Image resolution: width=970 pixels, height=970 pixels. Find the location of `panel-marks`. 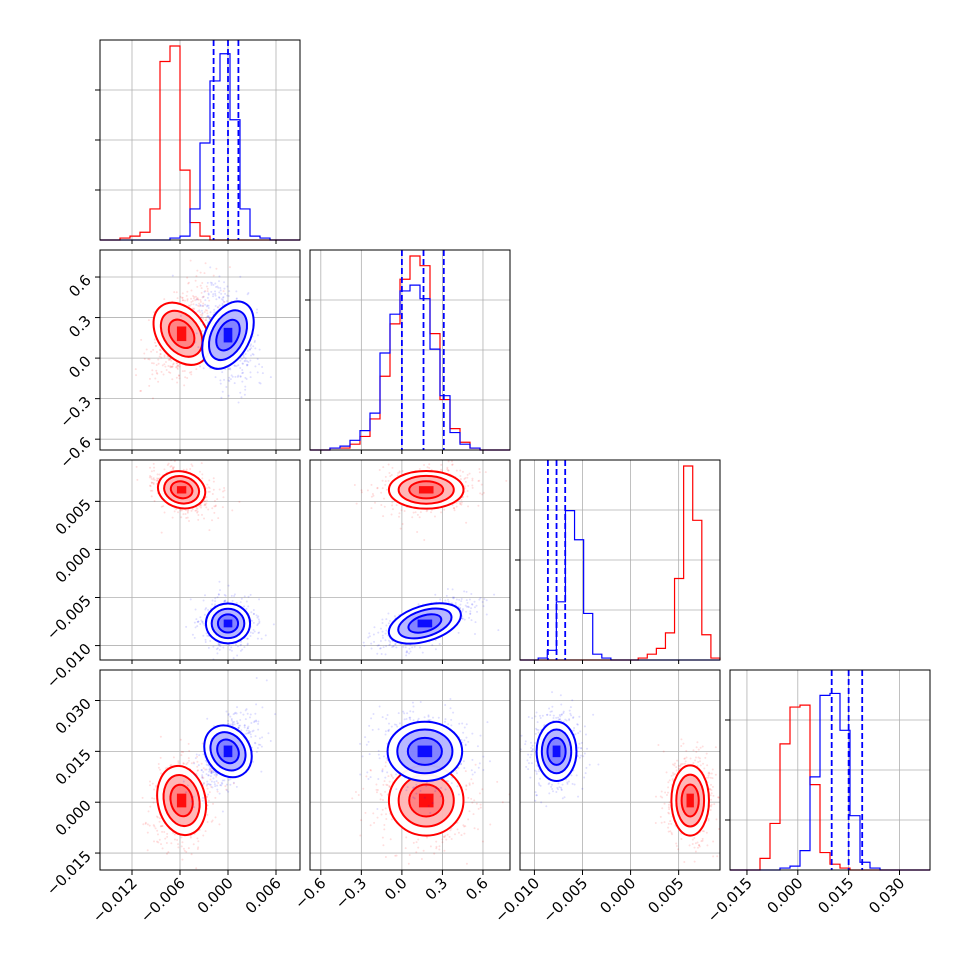

panel-marks is located at coordinates (430, 783).